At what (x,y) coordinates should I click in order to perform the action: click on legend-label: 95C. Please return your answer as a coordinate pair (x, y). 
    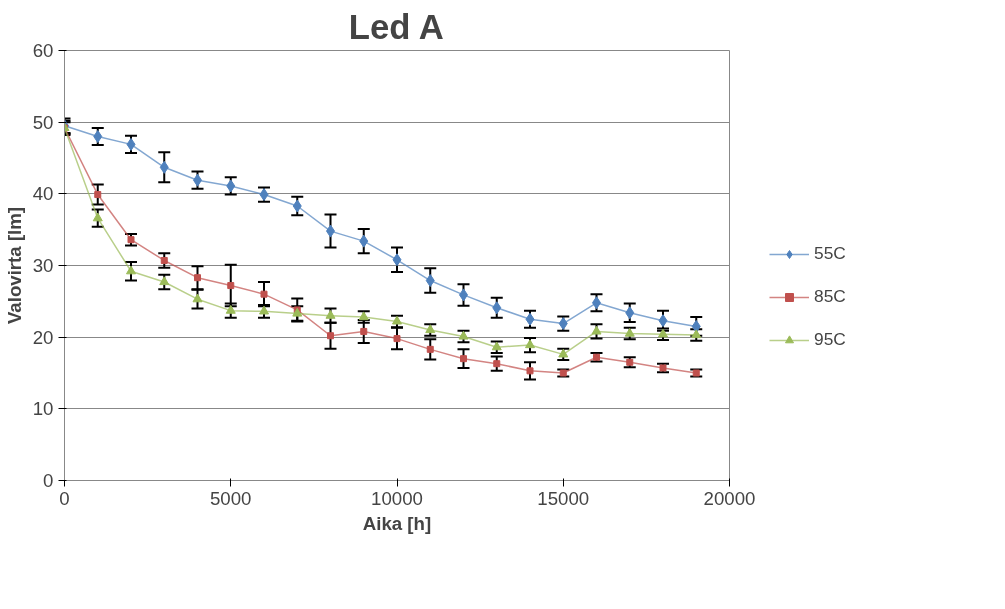
    Looking at the image, I should click on (830, 339).